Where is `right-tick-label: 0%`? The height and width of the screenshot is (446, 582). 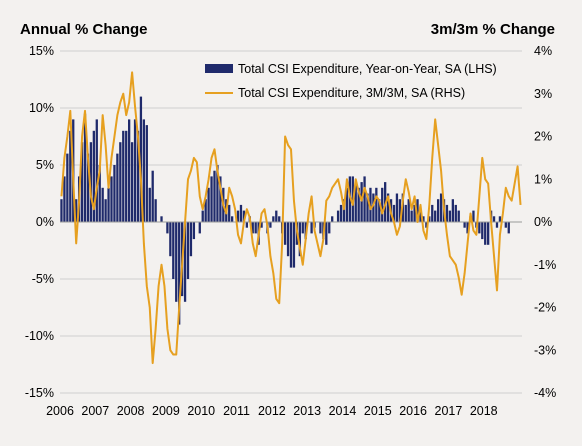 right-tick-label: 0% is located at coordinates (543, 222).